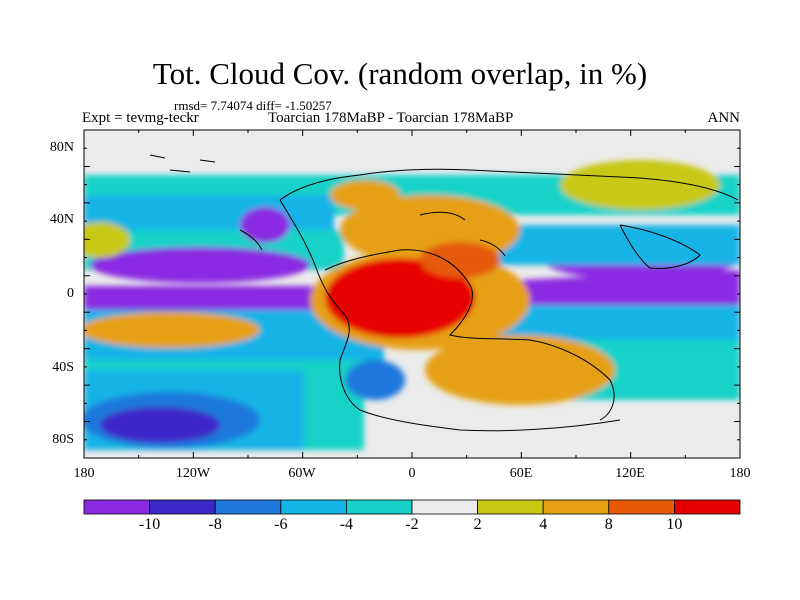  Describe the element at coordinates (70, 293) in the screenshot. I see `lat-tick-label: 0` at that location.